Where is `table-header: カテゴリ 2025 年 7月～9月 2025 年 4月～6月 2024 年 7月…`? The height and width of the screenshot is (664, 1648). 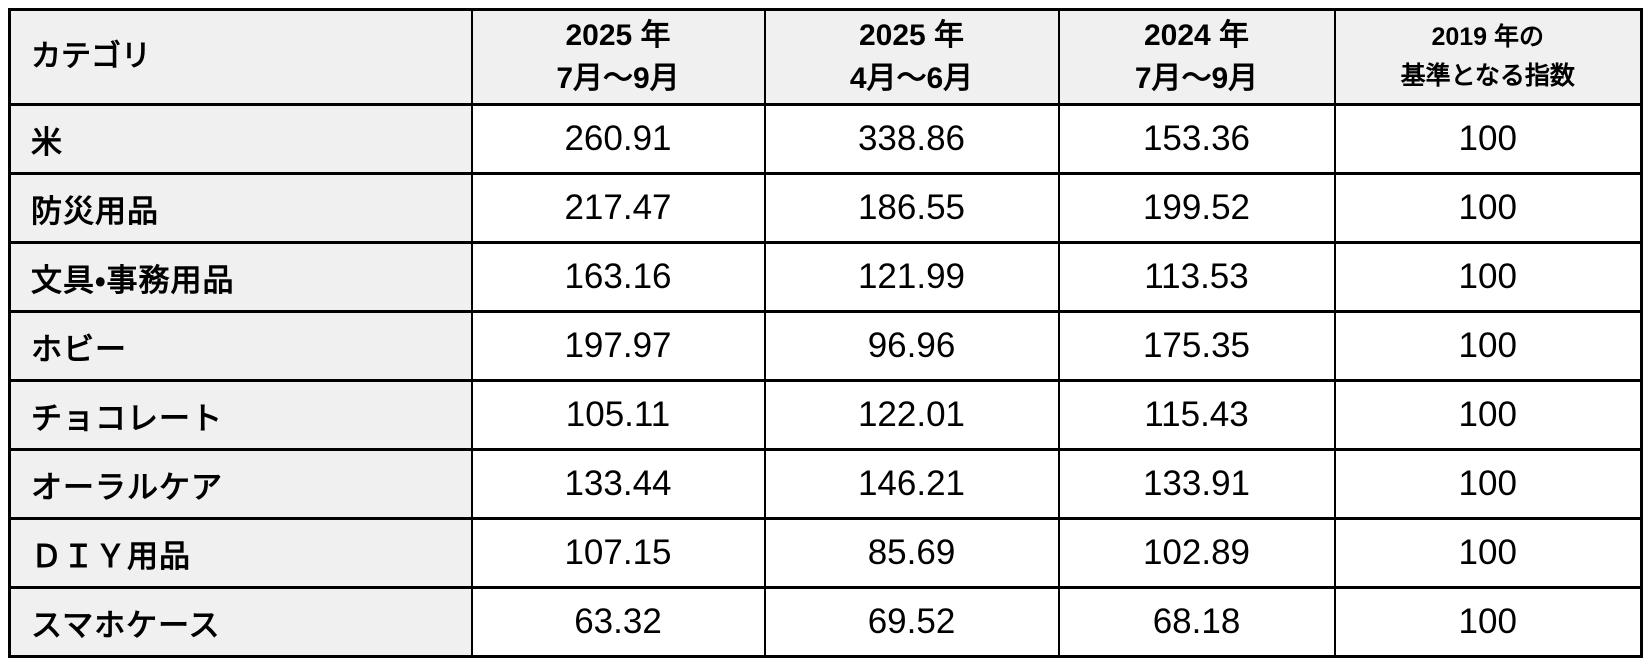
table-header: カテゴリ 2025 年 7月～9月 2025 年 4月～6月 2024 年 7月… is located at coordinates (825, 57).